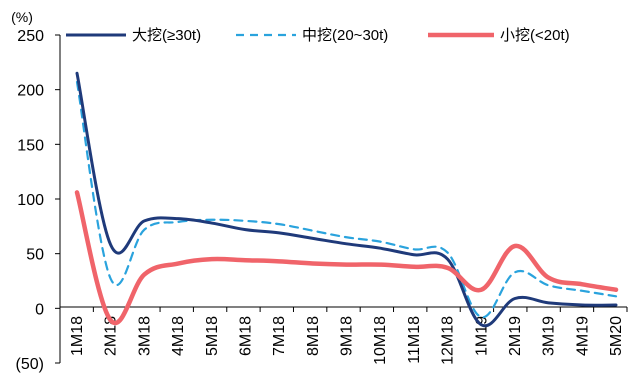 The width and height of the screenshot is (639, 376). I want to click on x-axis-tick-label: 5M20, so click(616, 336).